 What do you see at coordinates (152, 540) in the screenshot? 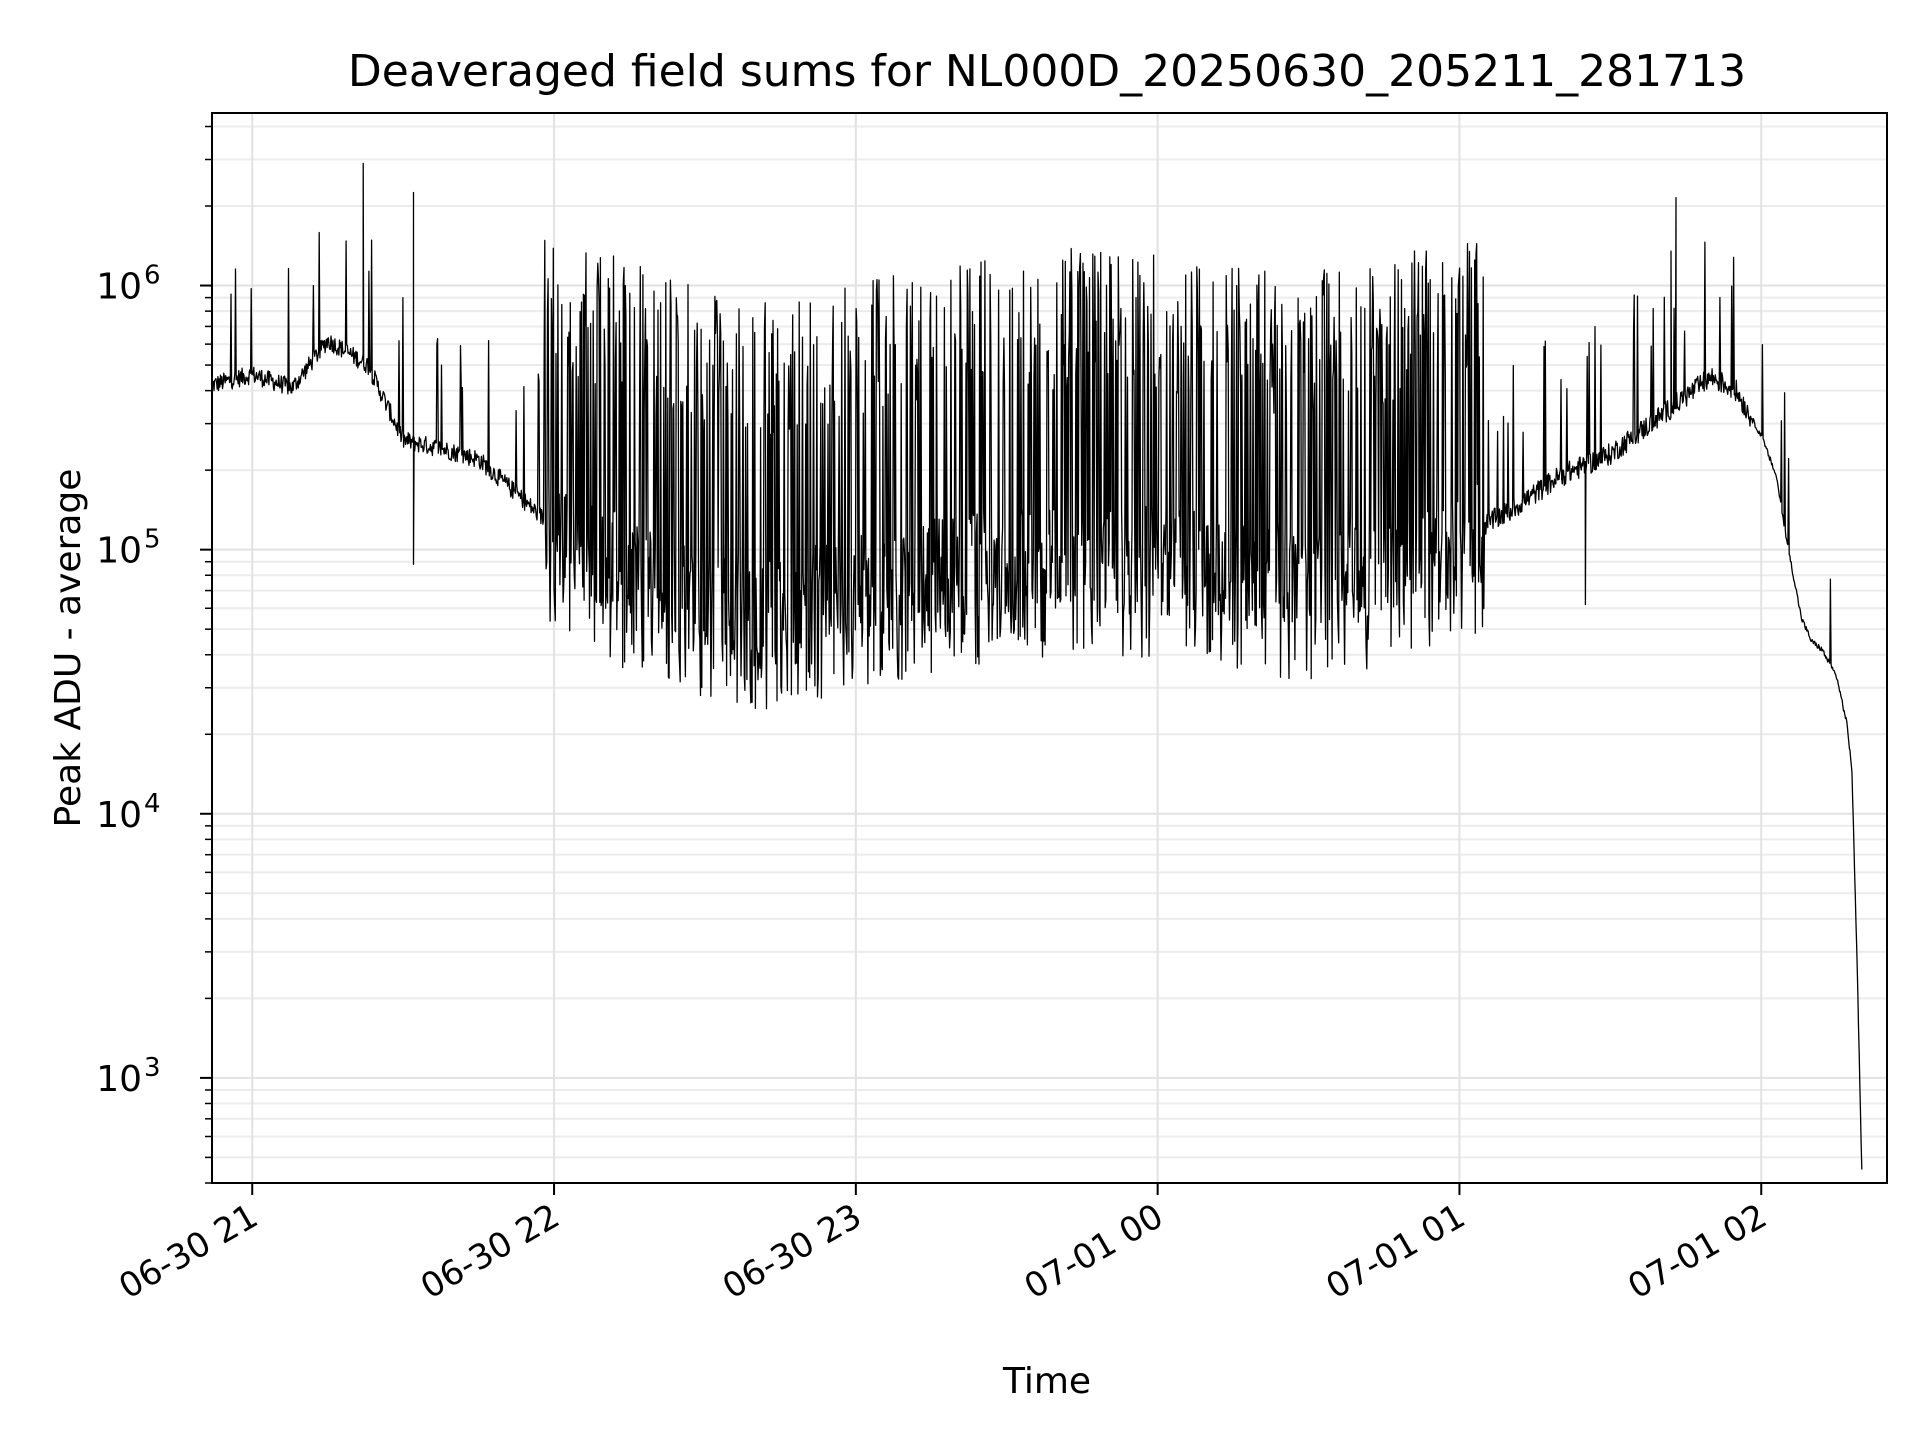
I see `y-tick-label-exponent: 5` at bounding box center [152, 540].